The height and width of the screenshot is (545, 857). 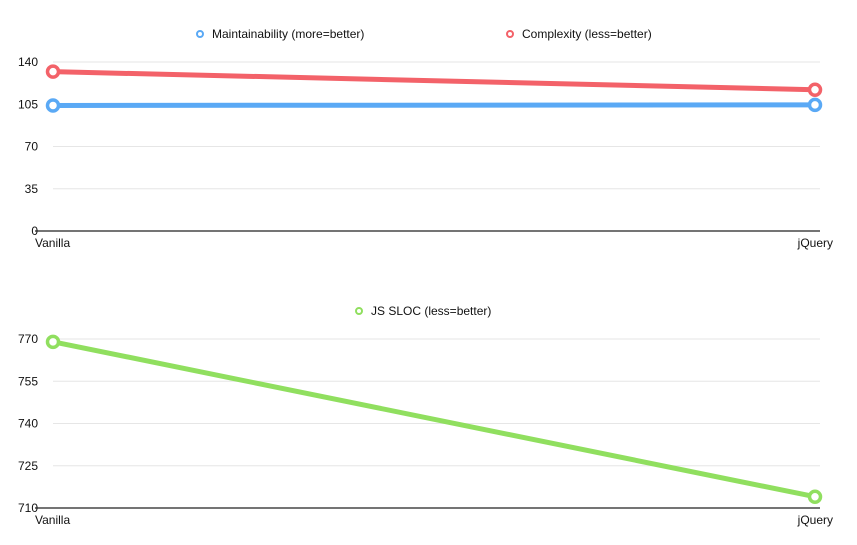 I want to click on chart0-y-tick-label: 0, so click(x=34, y=231).